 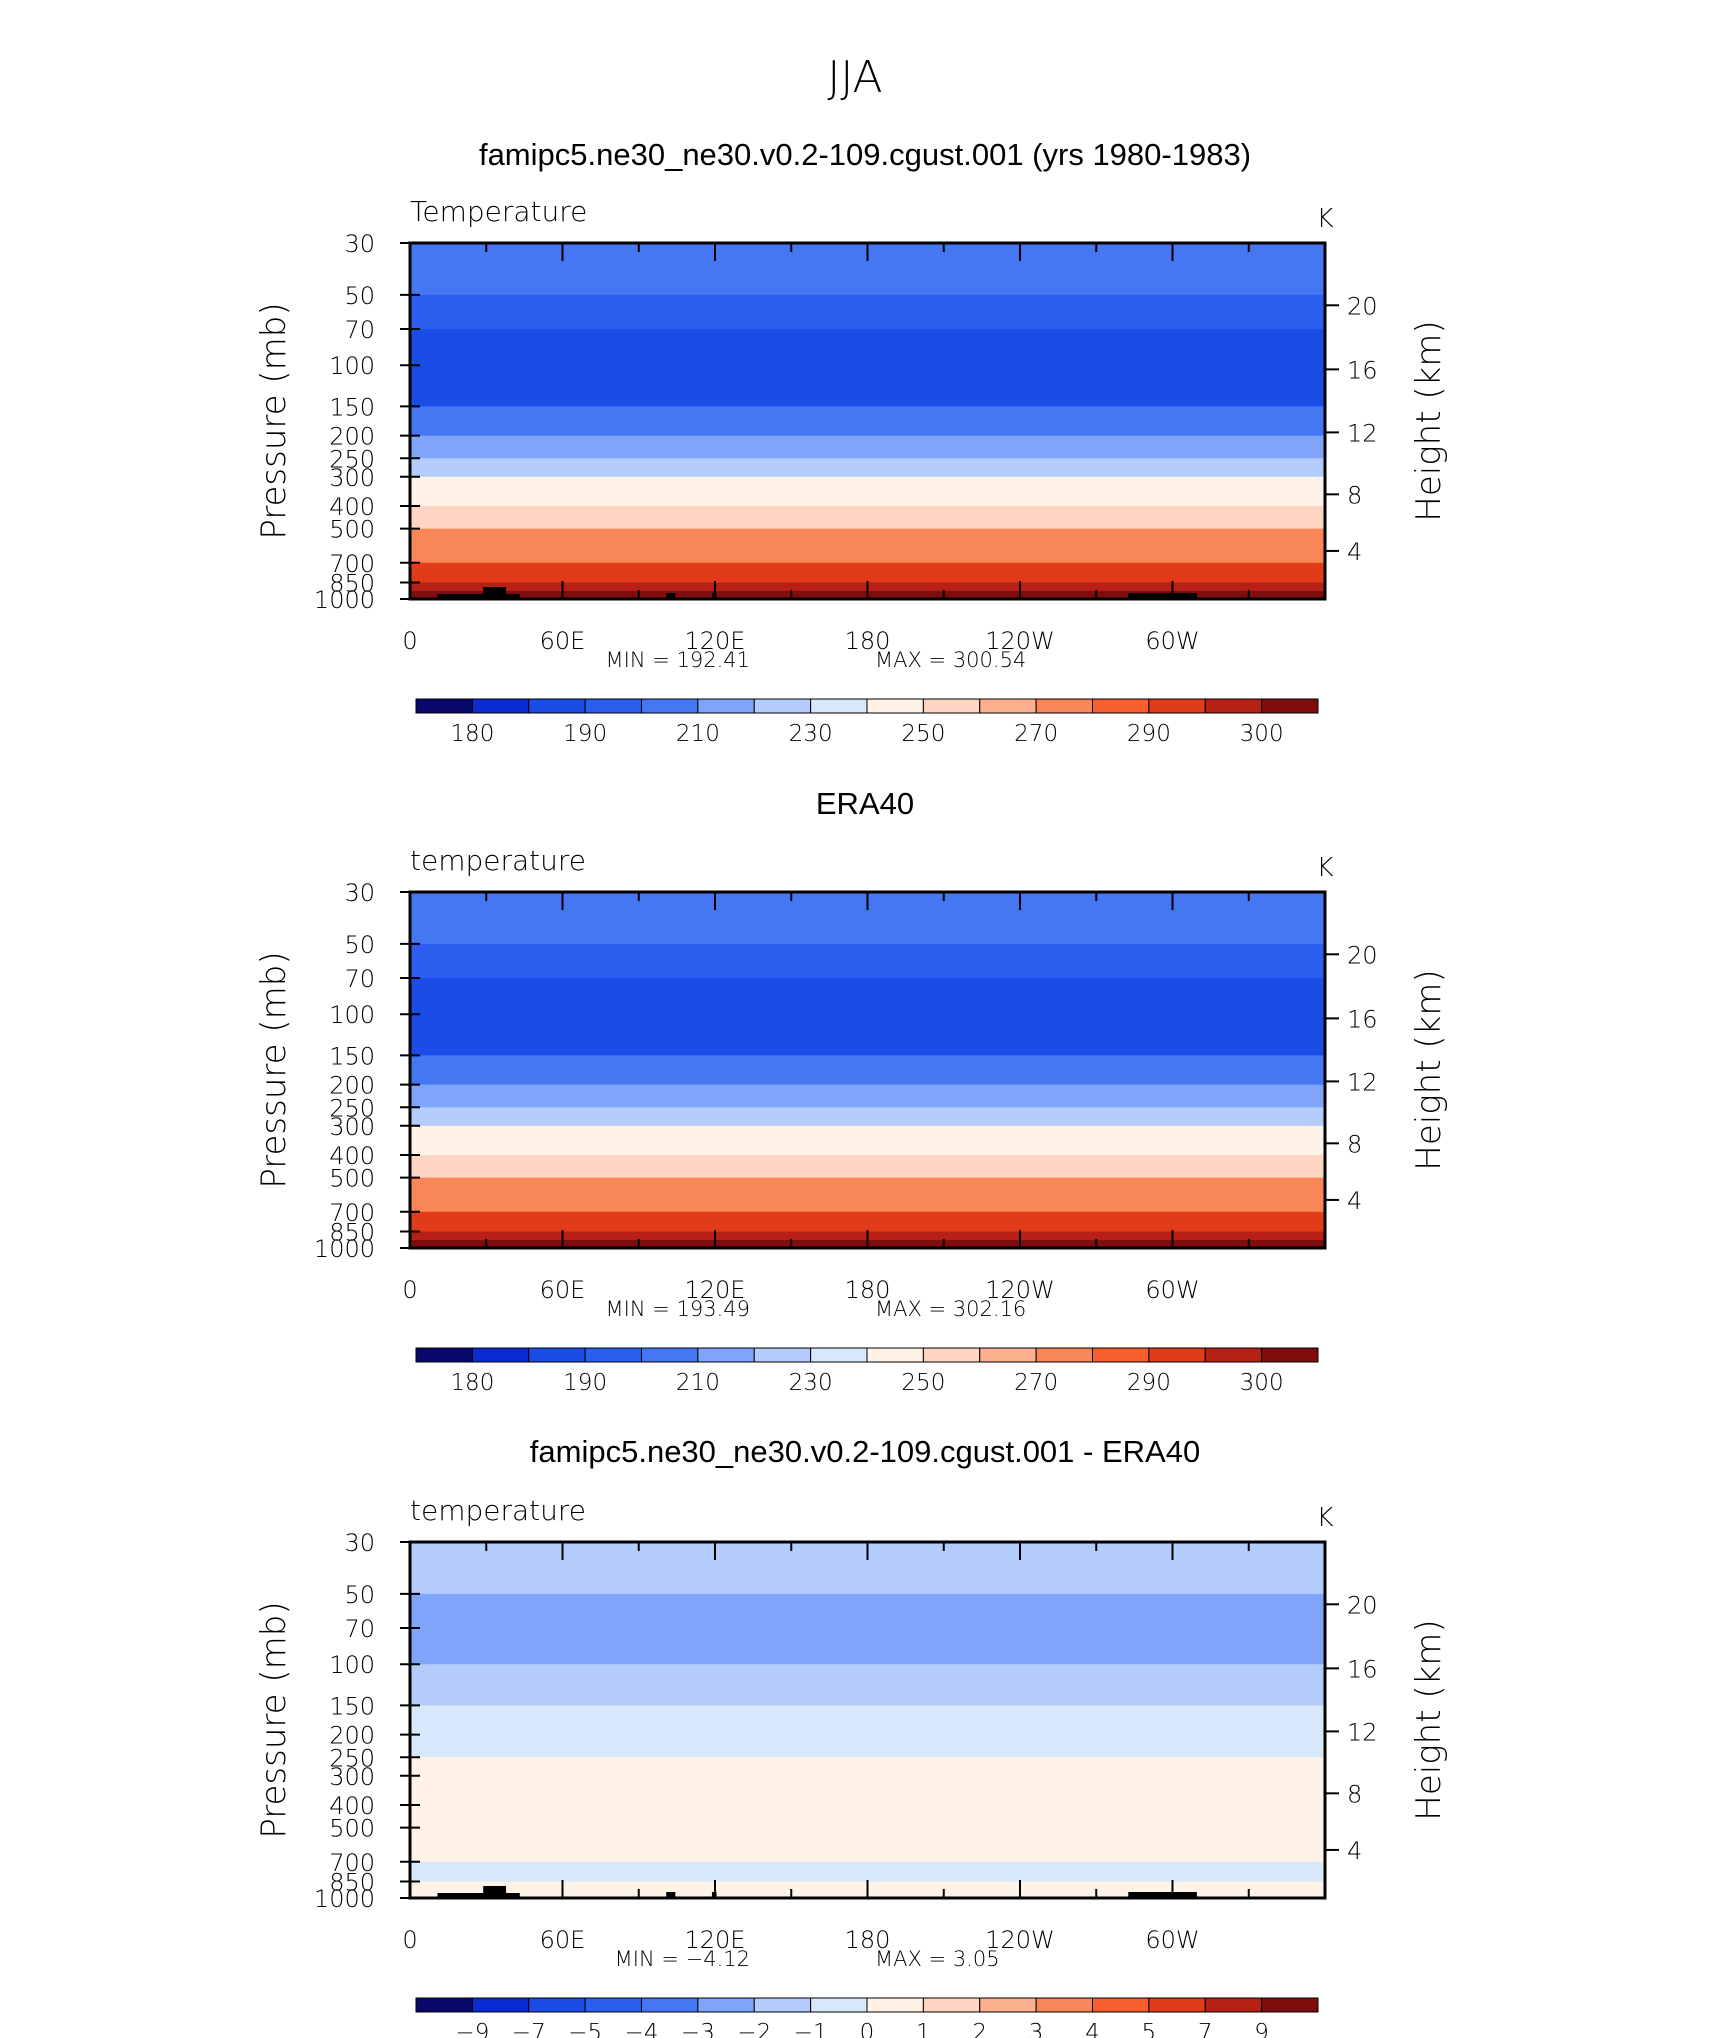 What do you see at coordinates (274, 1719) in the screenshot?
I see `y-axis-label: Pressure (mb)` at bounding box center [274, 1719].